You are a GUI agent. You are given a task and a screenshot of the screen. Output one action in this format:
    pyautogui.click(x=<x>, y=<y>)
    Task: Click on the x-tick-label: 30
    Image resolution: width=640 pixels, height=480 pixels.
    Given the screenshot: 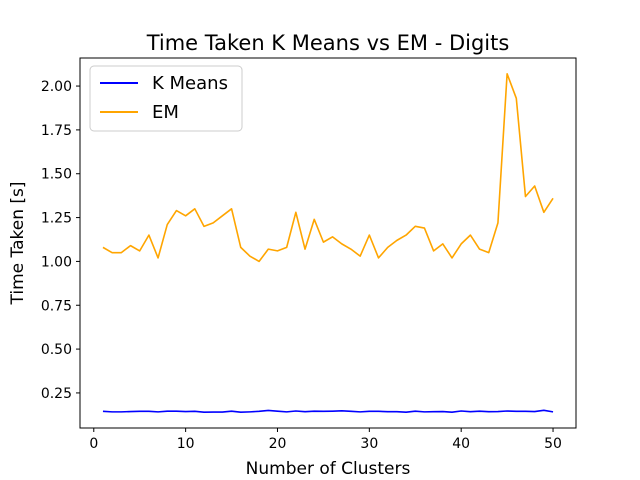 What is the action you would take?
    pyautogui.click(x=369, y=444)
    